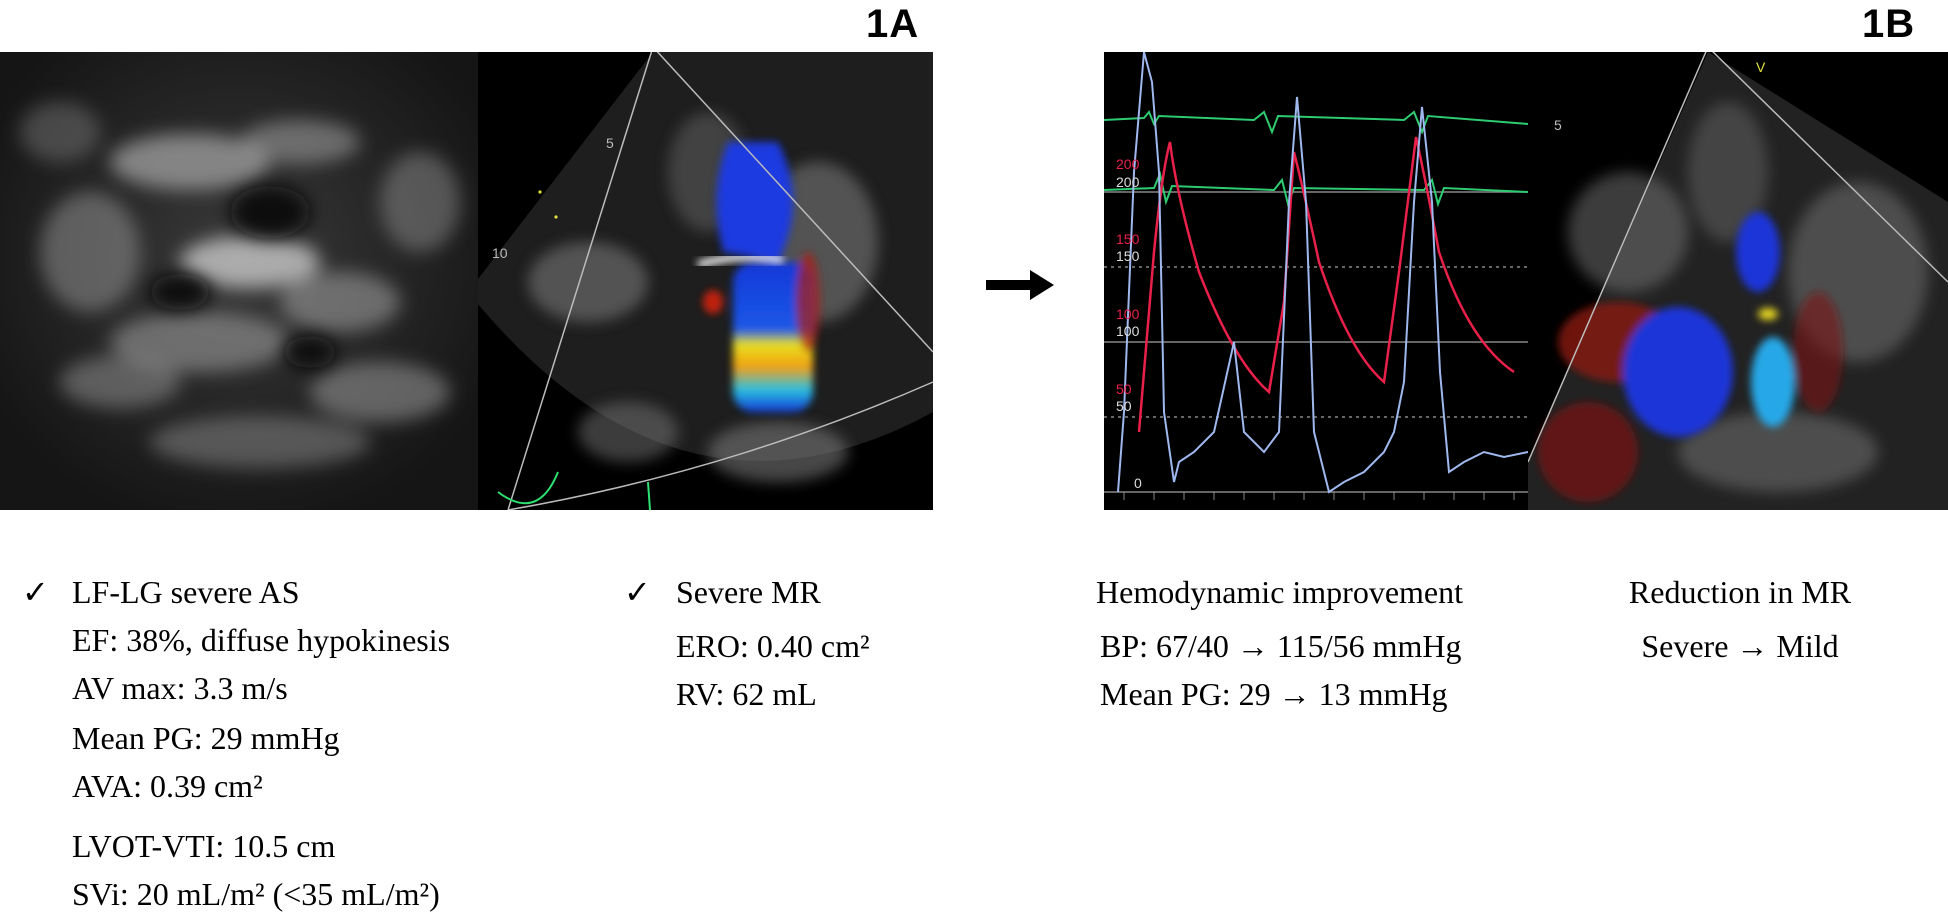 The width and height of the screenshot is (1948, 921). Describe the element at coordinates (261, 640) in the screenshot. I see `finding-line: EF: 38%, diffuse hypokinesis` at that location.